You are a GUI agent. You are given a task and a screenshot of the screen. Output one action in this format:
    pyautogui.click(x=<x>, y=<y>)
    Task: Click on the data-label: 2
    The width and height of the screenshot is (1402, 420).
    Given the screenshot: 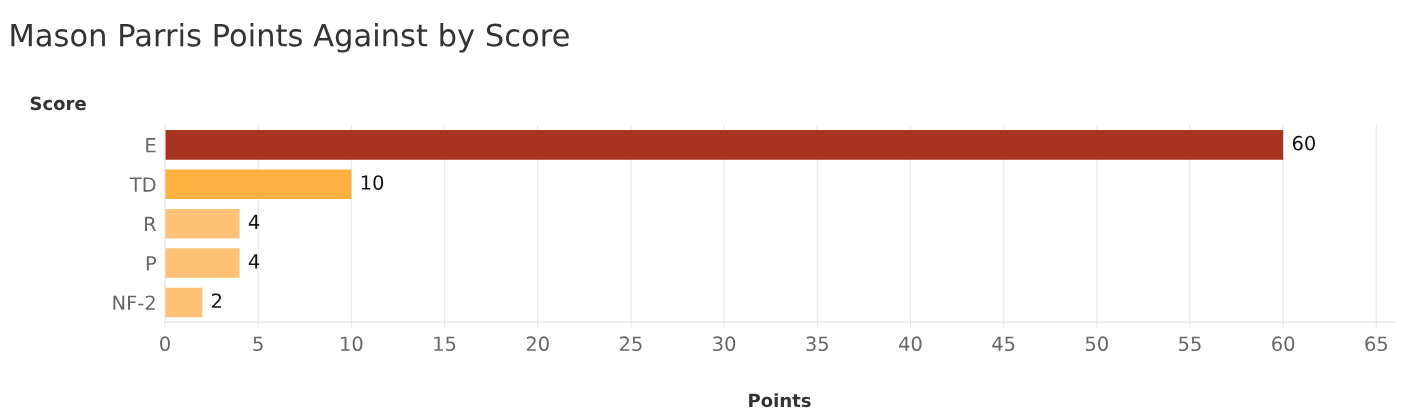 What is the action you would take?
    pyautogui.click(x=217, y=300)
    